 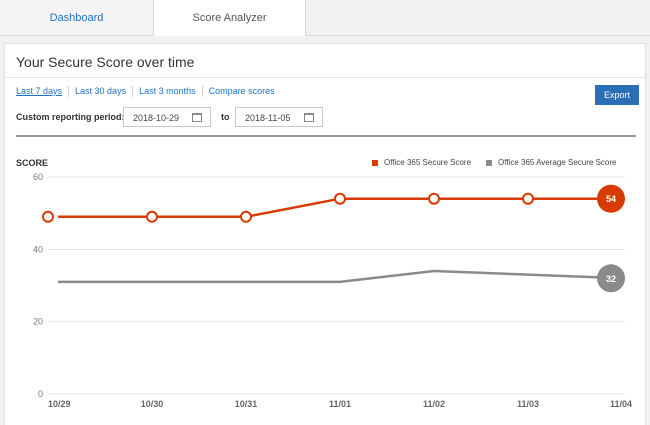 What do you see at coordinates (340, 404) in the screenshot?
I see `x-tick-label: 11/01` at bounding box center [340, 404].